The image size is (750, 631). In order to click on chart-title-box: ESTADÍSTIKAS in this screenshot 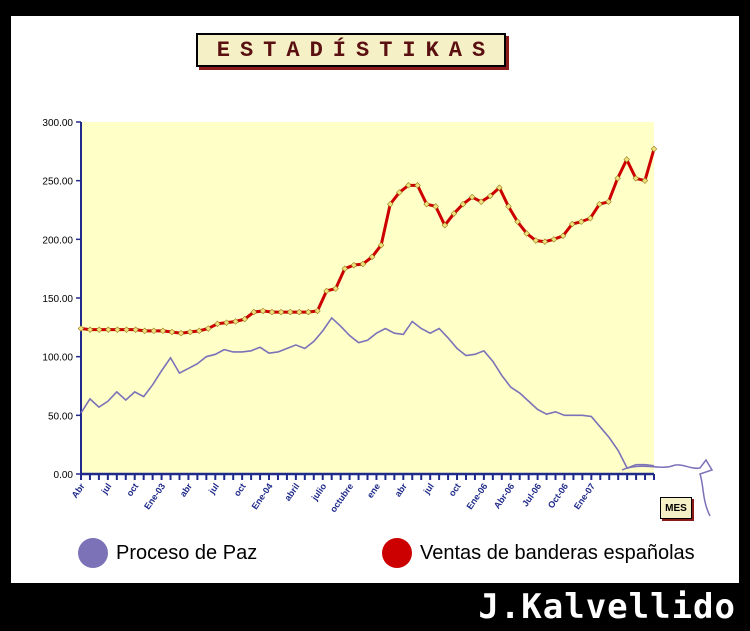, I will do `click(351, 50)`.